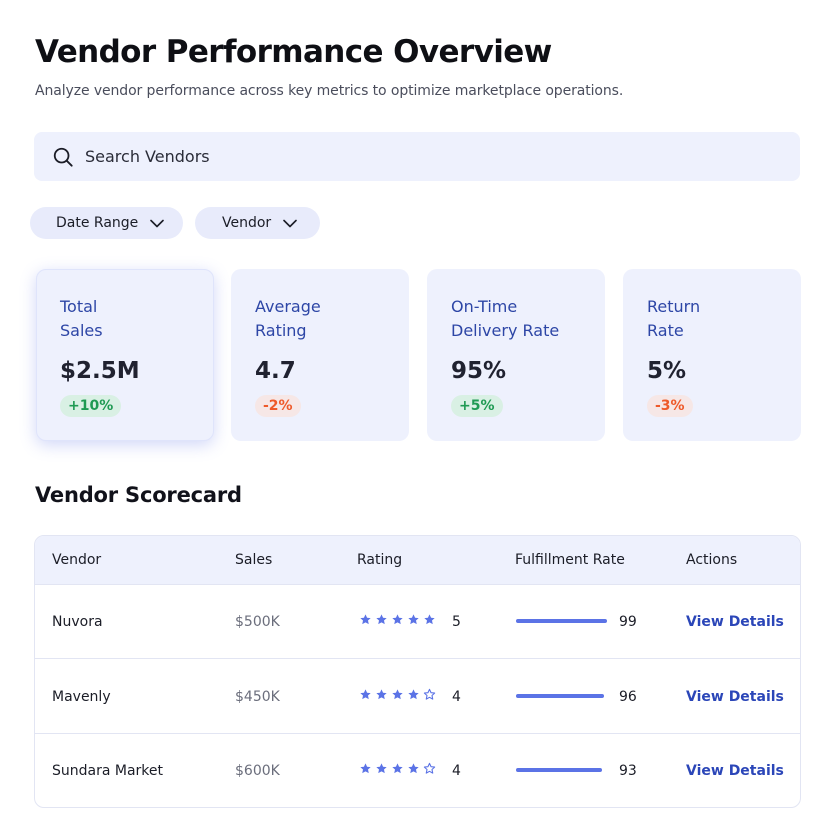  I want to click on table-row: Mavenly $450K 4 96 View Details, so click(417, 697).